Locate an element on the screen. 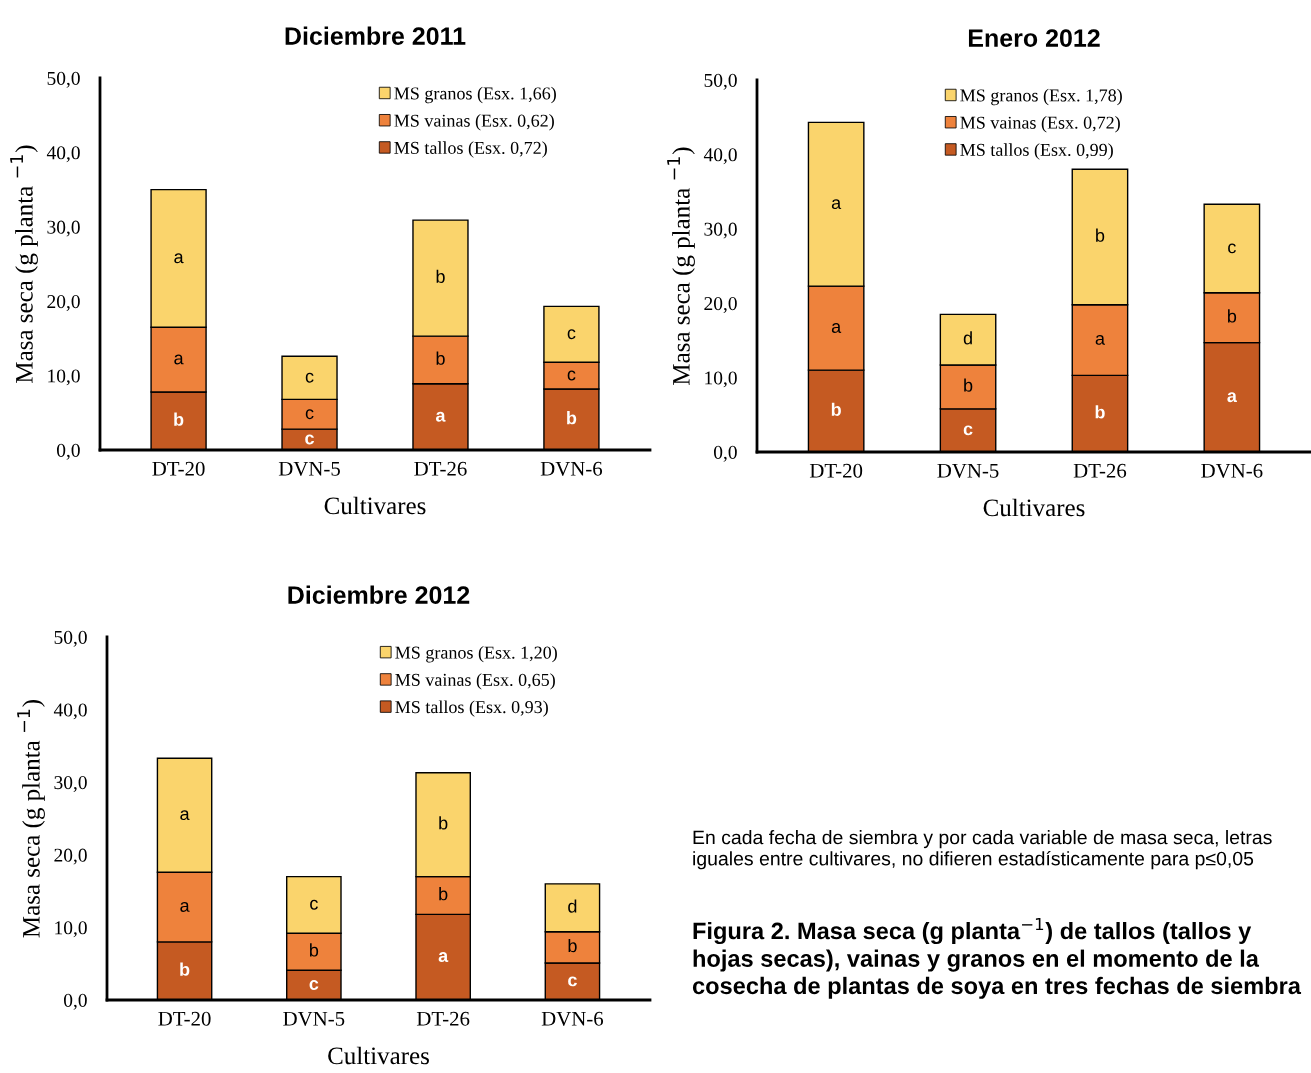 This screenshot has height=1073, width=1311. legend-label: MS tallos (Esx. 0,93) is located at coordinates (471, 708).